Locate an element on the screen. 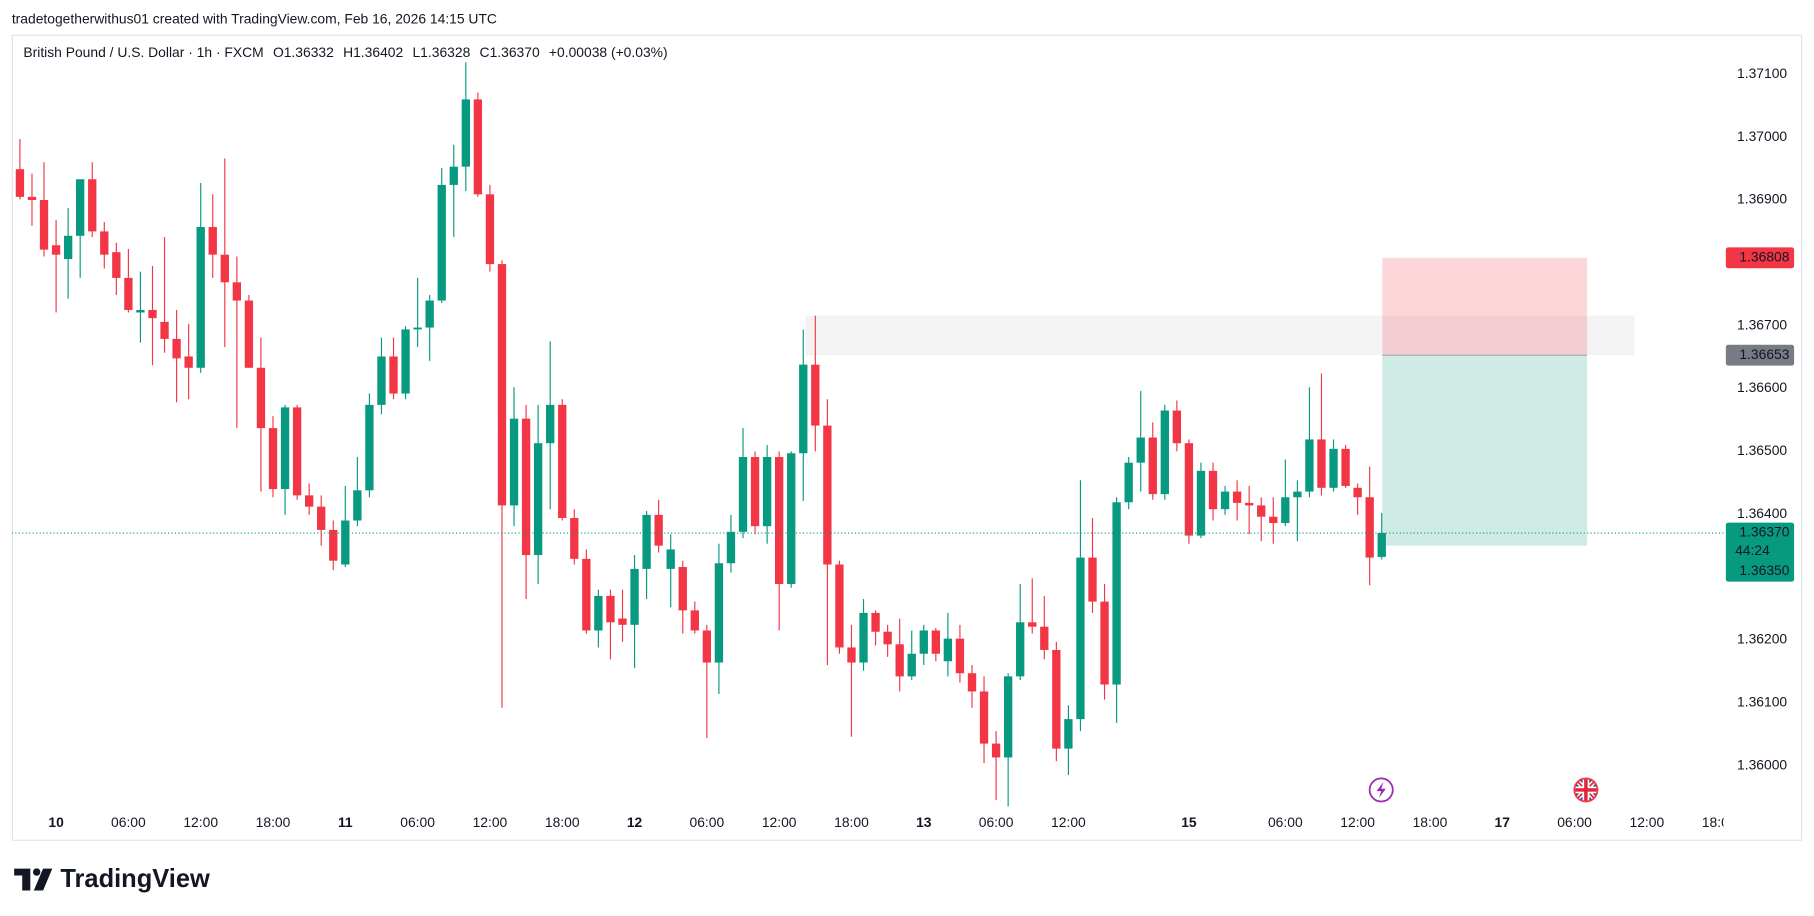 Image resolution: width=1814 pixels, height=916 pixels. y-tick-label: 1.36500 is located at coordinates (1762, 450).